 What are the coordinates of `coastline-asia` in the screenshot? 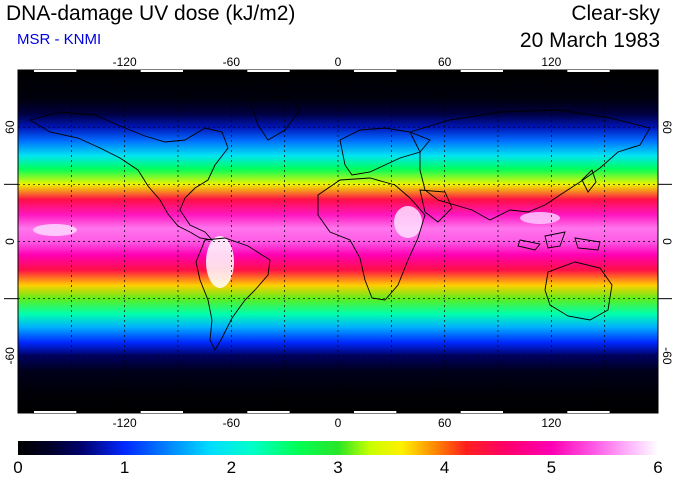 It's located at (530, 165).